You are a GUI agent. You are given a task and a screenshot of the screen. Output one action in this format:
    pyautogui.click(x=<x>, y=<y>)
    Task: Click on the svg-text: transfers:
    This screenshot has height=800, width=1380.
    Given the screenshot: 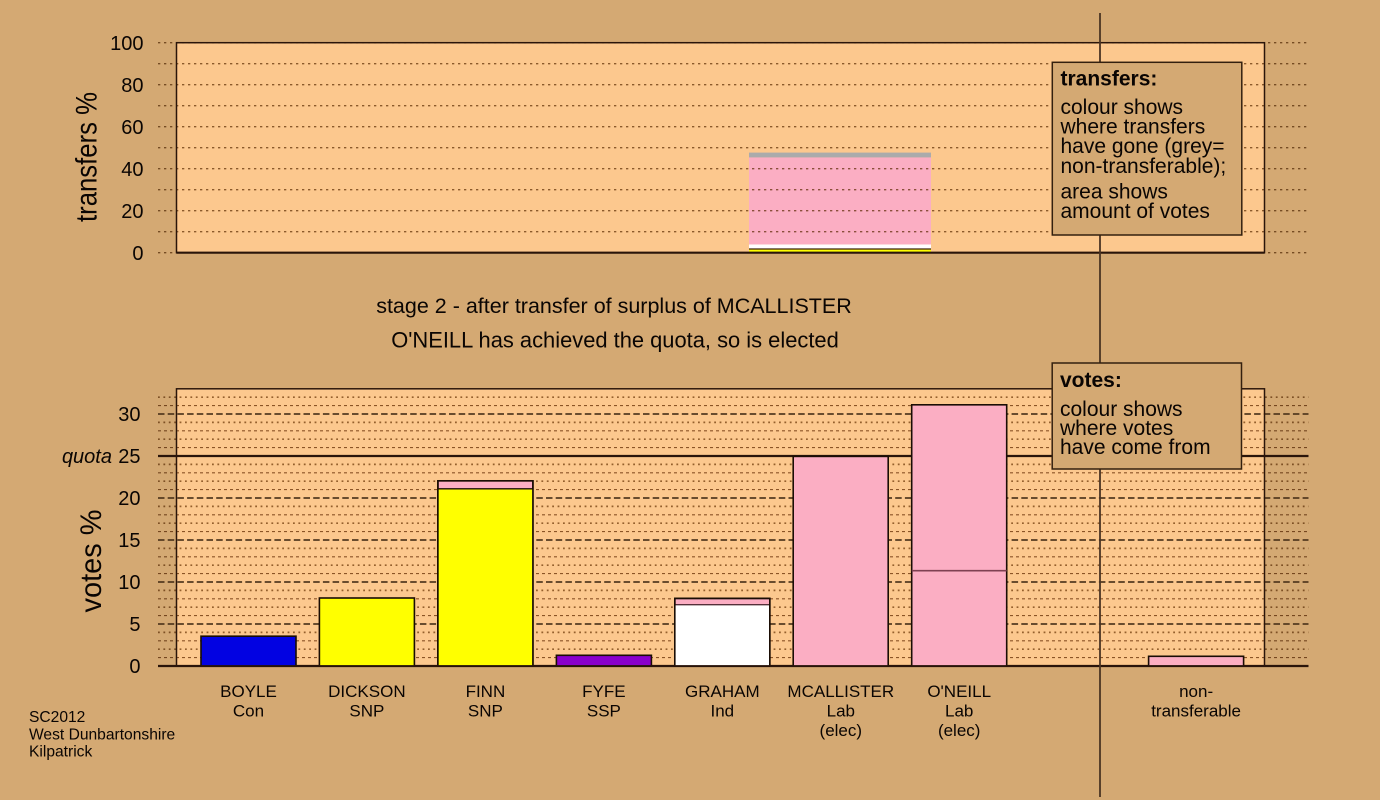 What is the action you would take?
    pyautogui.click(x=1109, y=78)
    